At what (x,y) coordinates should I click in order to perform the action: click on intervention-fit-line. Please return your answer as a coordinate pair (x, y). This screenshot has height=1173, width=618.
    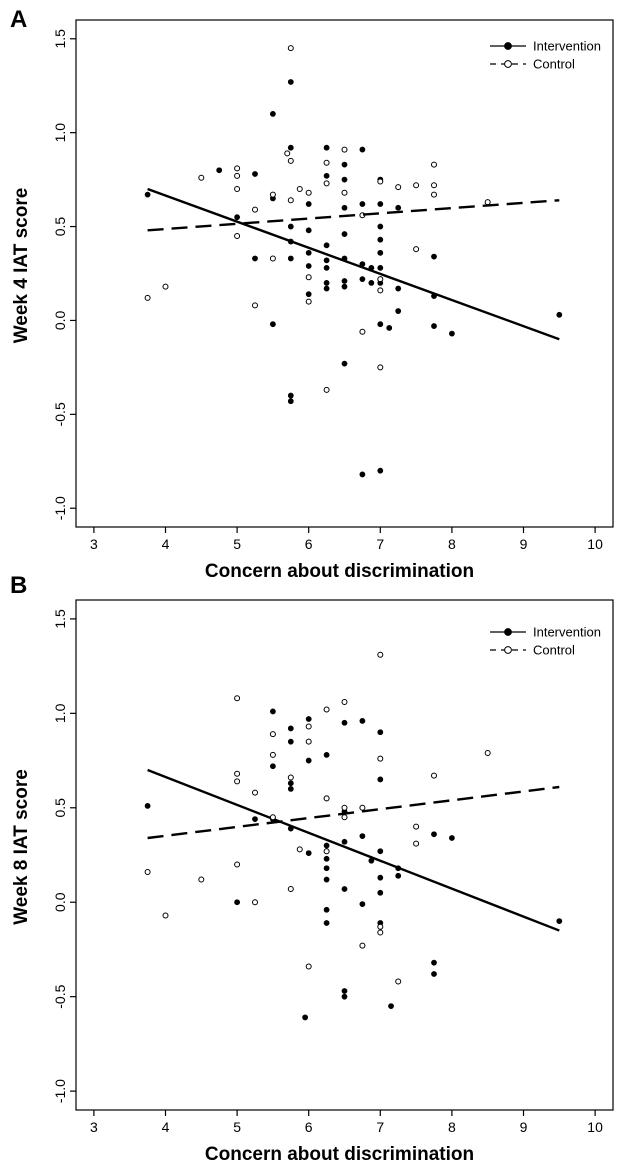
    Looking at the image, I should click on (353, 850).